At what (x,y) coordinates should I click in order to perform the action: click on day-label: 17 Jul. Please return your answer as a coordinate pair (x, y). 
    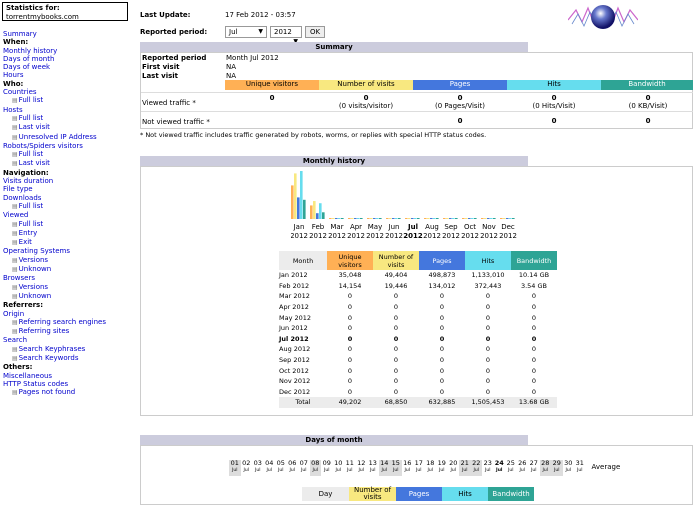
    Looking at the image, I should click on (419, 468).